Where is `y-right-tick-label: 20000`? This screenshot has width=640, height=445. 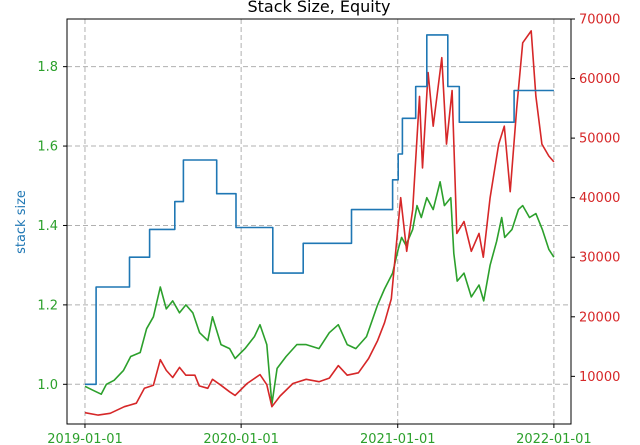
y-right-tick-label: 20000 is located at coordinates (599, 317).